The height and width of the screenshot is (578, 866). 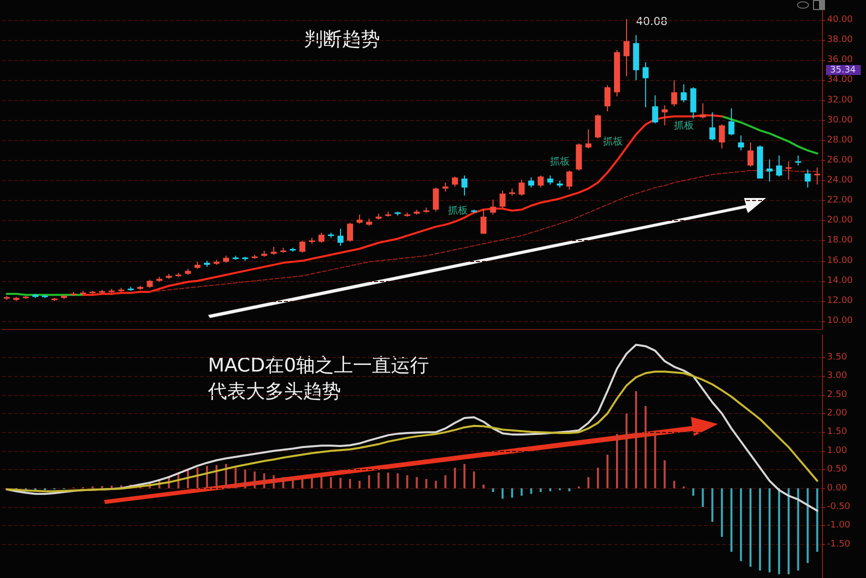 What do you see at coordinates (837, 357) in the screenshot?
I see `y-tick-label: 3.50` at bounding box center [837, 357].